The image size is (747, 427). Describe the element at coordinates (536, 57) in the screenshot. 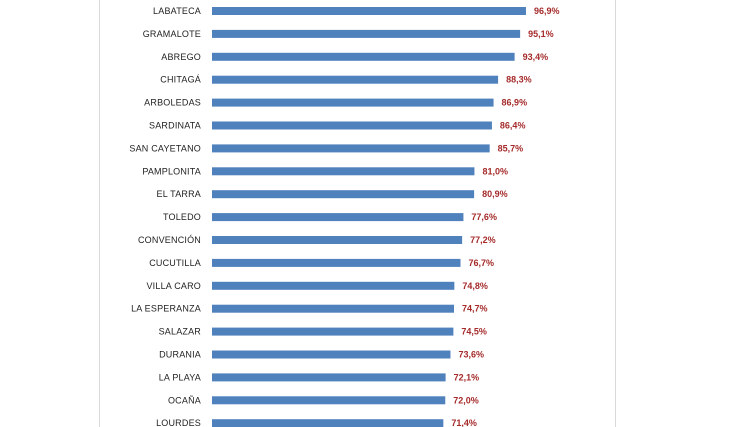

I see `data-label: 93,4%` at that location.